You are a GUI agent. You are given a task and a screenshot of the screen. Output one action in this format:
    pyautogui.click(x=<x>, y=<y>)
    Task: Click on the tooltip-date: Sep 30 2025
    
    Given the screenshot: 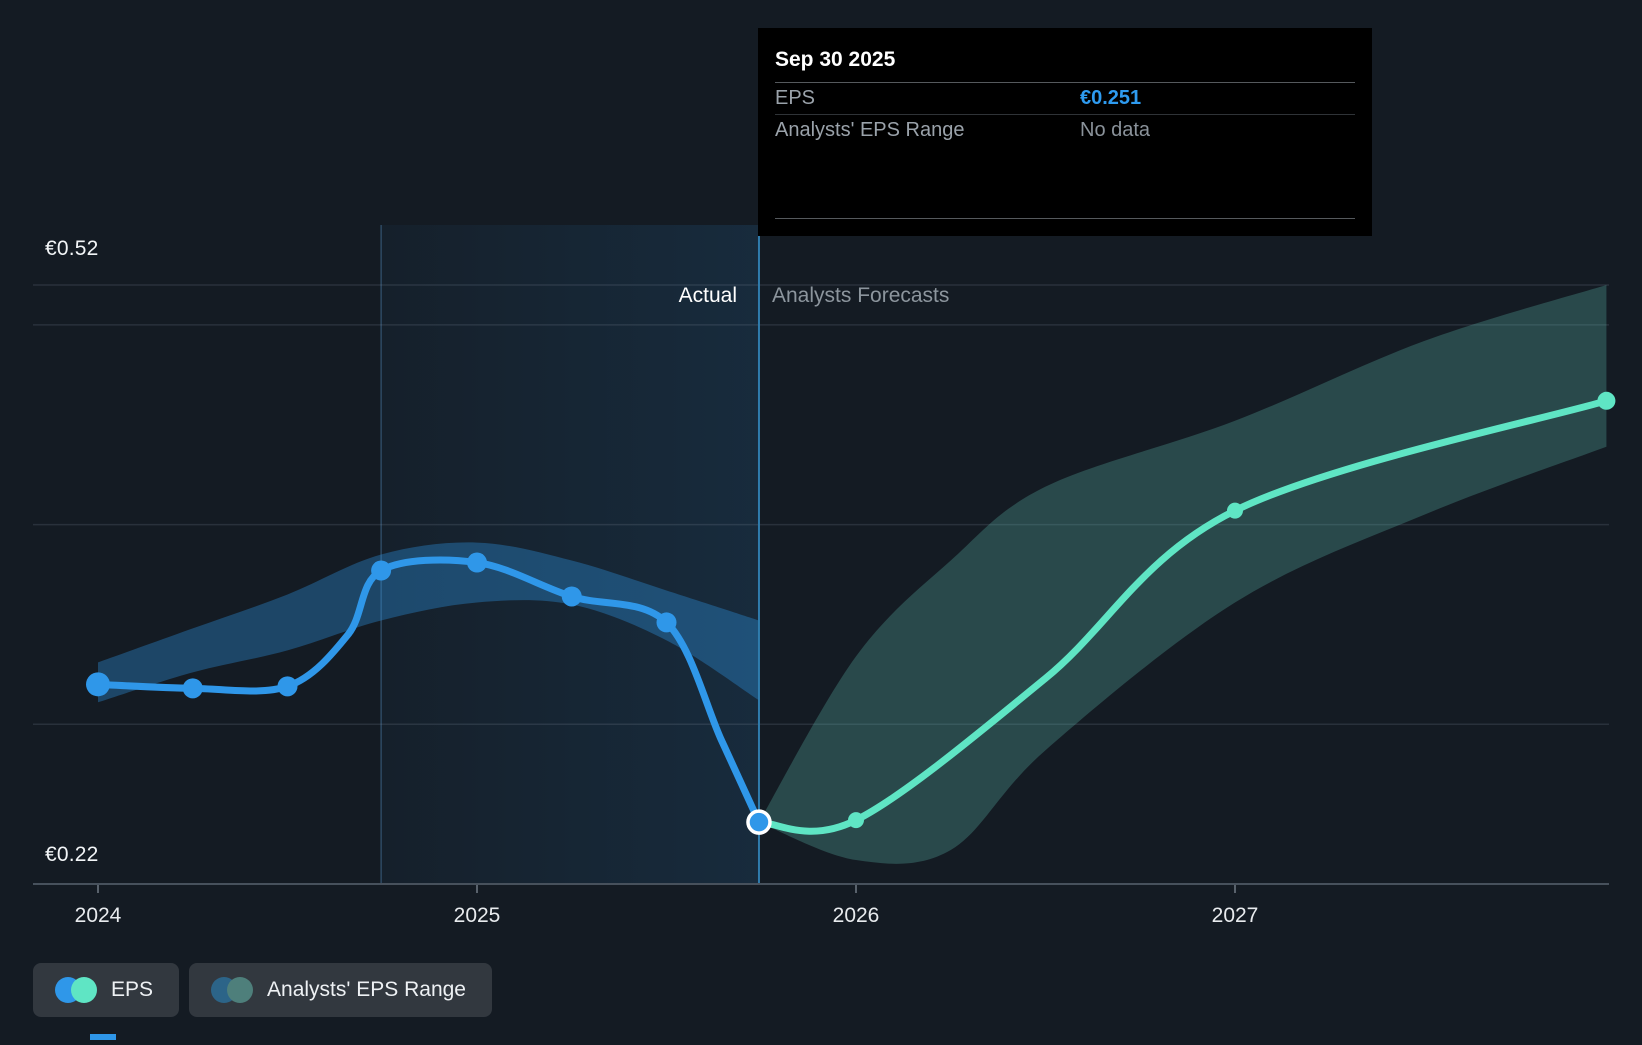 What is the action you would take?
    pyautogui.click(x=835, y=59)
    